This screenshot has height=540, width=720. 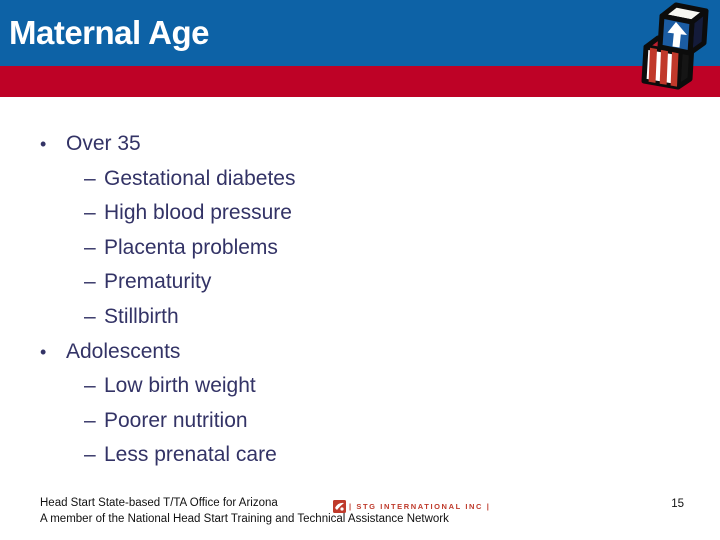 I want to click on stg-logo: | STG INTERNATIONAL INC |, so click(x=411, y=506).